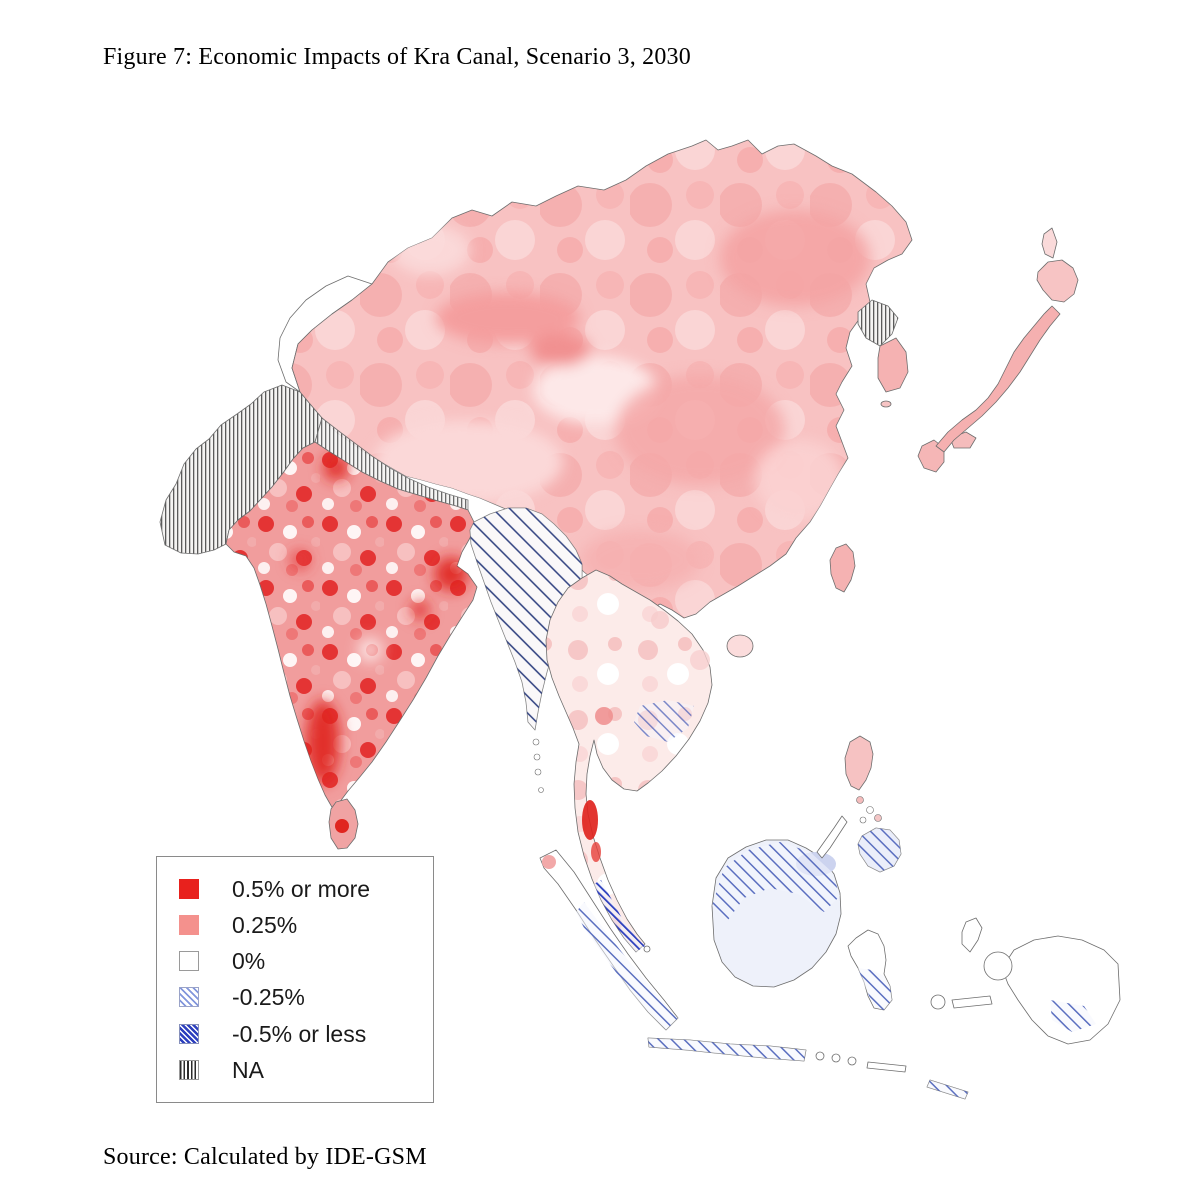  I want to click on region-birds-head, so click(998, 966).